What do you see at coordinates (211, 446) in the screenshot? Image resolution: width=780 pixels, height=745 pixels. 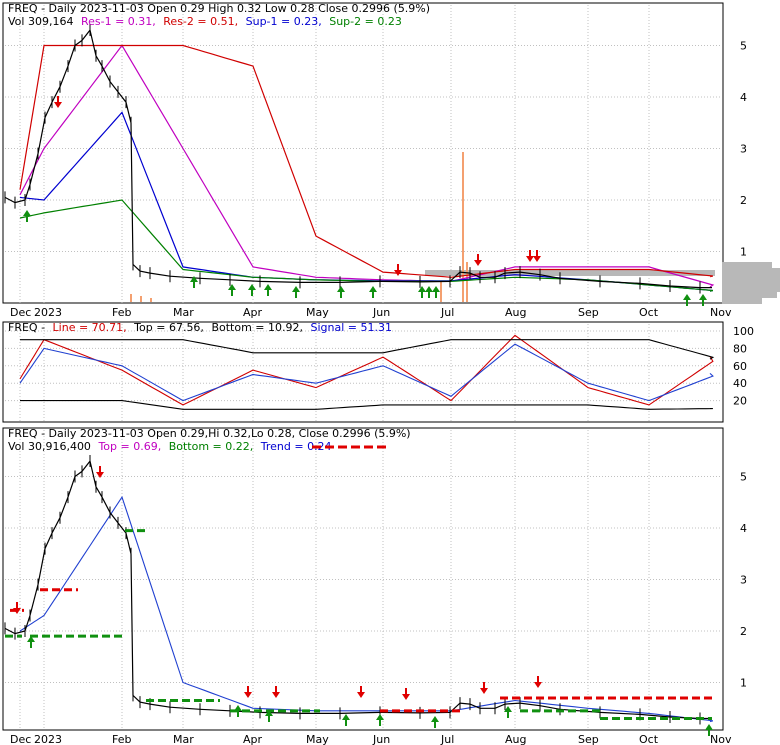 I see `bottom-bottom: Bottom = 0.22,` at bounding box center [211, 446].